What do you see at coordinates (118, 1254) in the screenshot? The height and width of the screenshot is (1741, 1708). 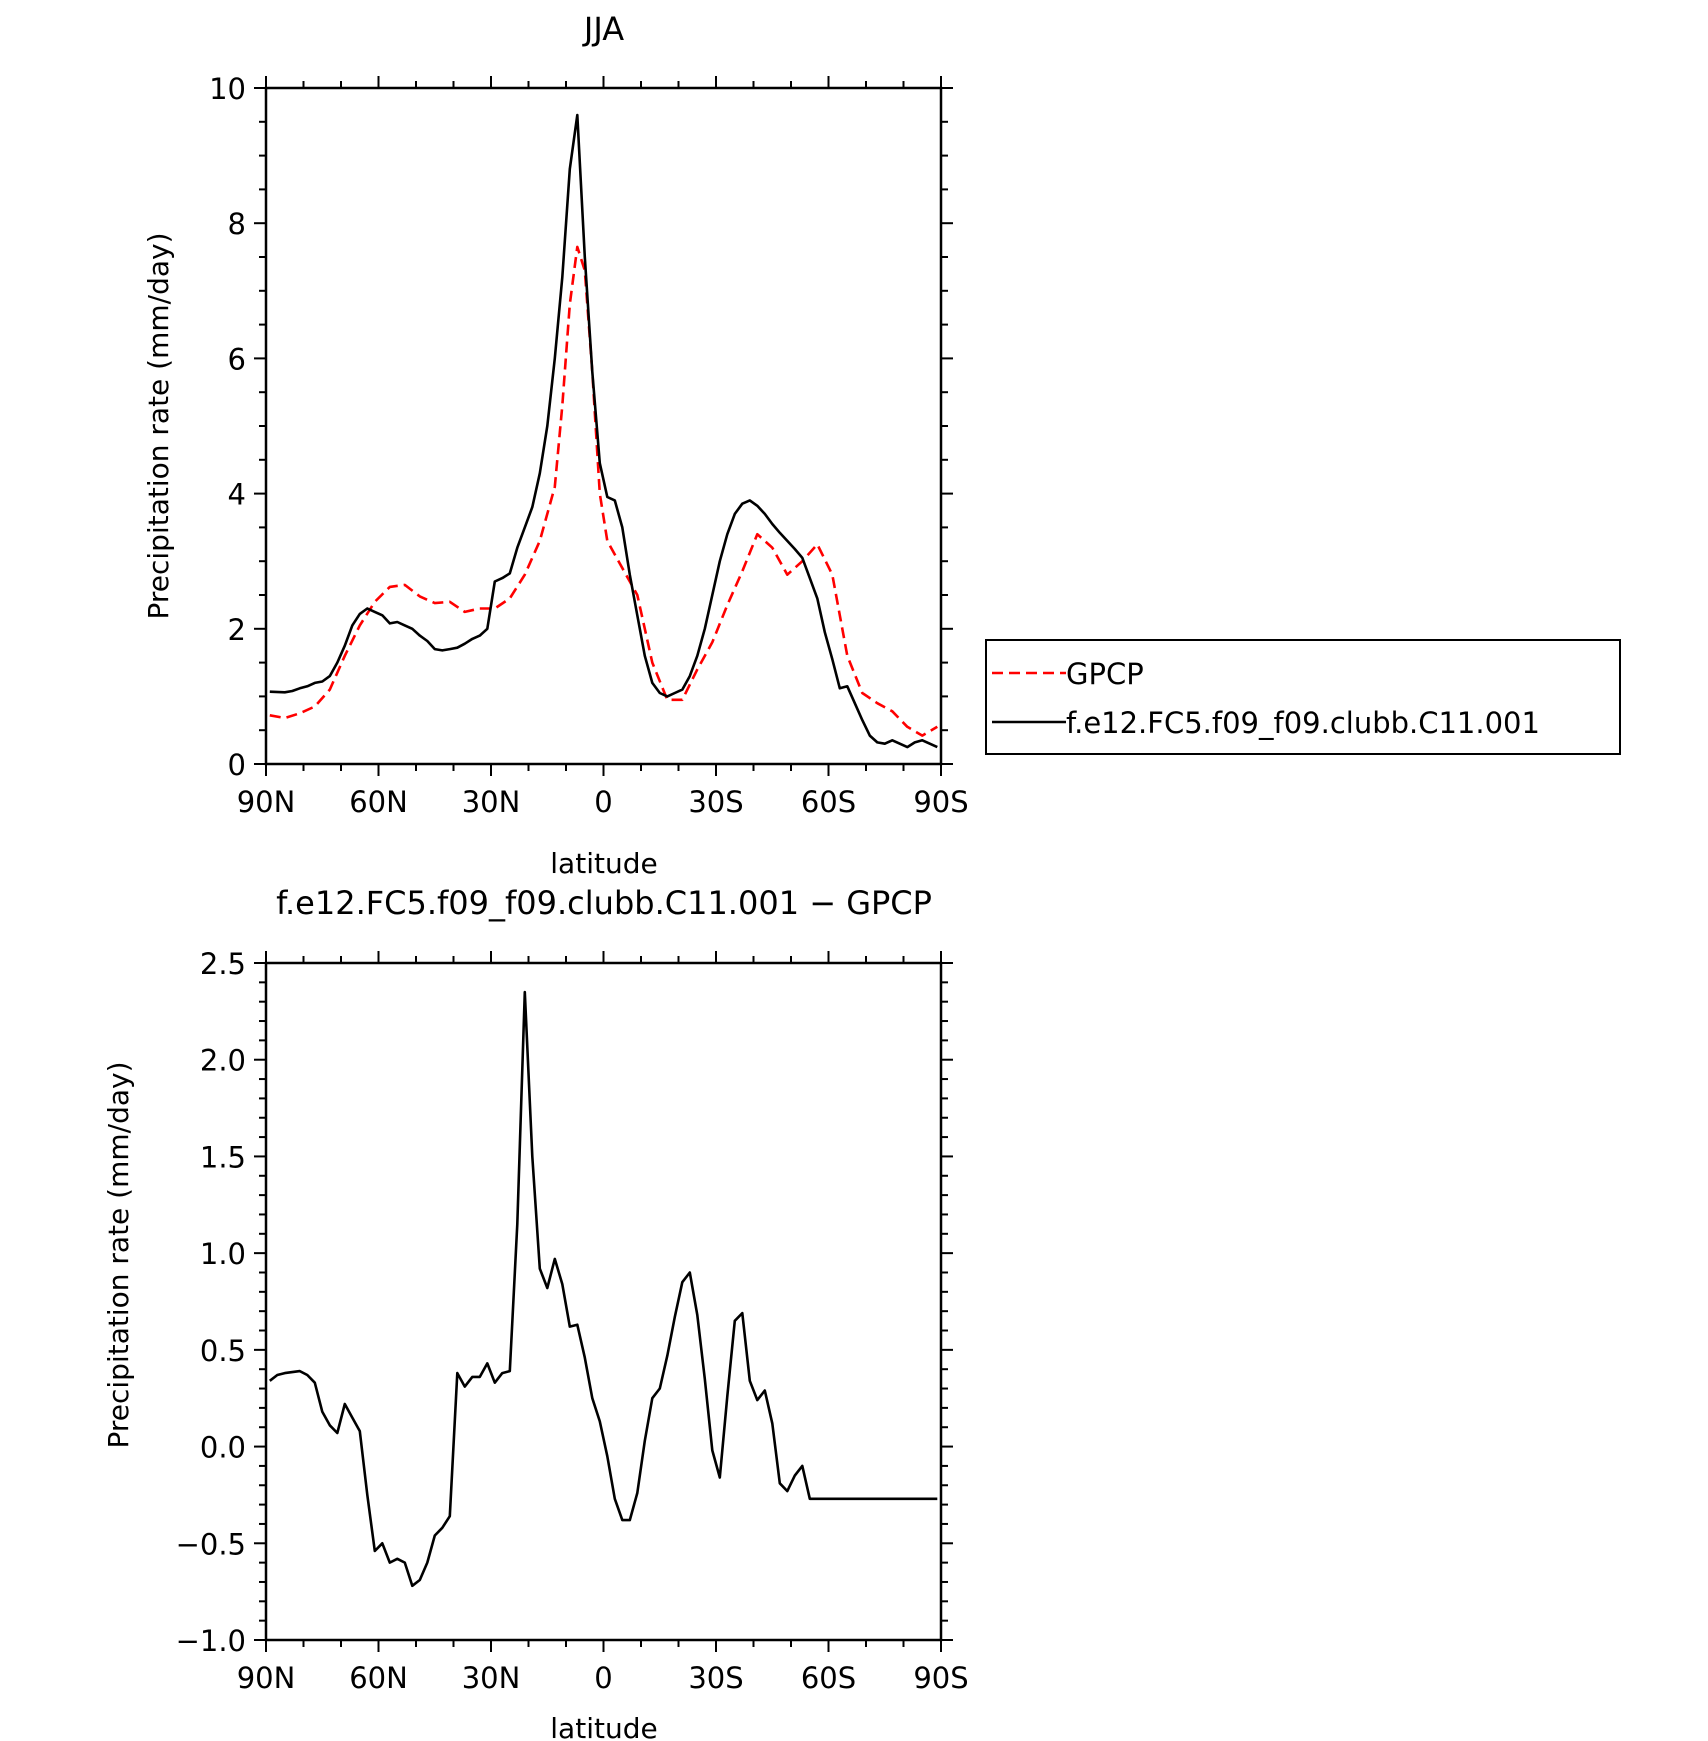 I see `bottom-y-axis-label: Precipitation rate (mm/day)` at bounding box center [118, 1254].